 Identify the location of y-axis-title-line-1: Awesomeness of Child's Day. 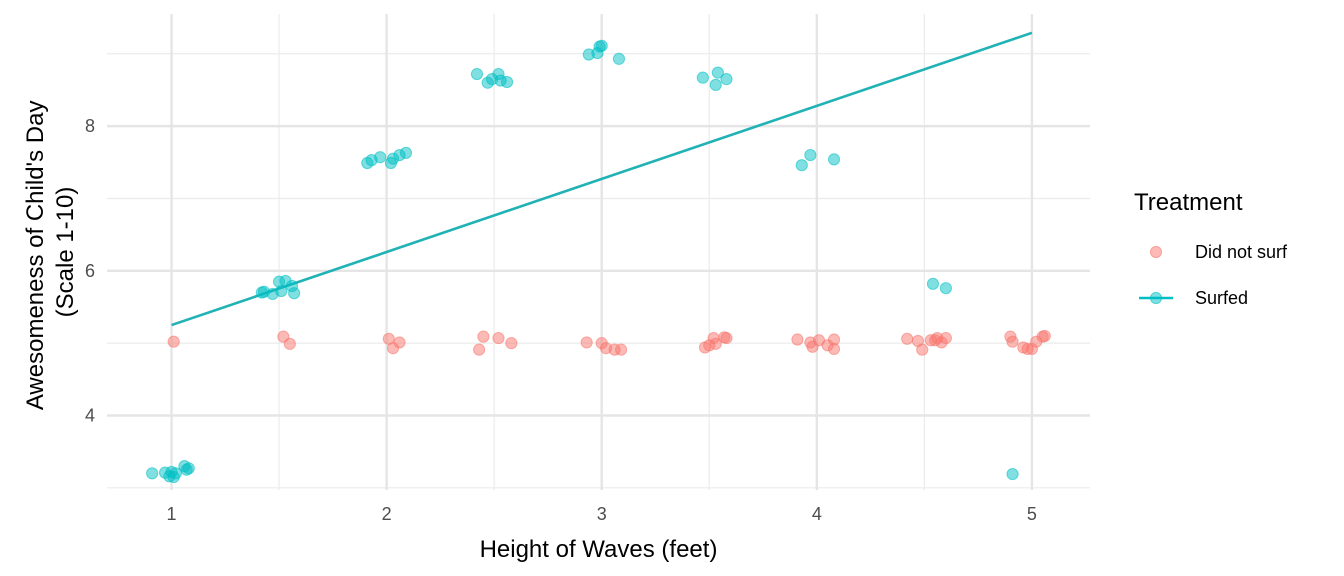
(35, 256).